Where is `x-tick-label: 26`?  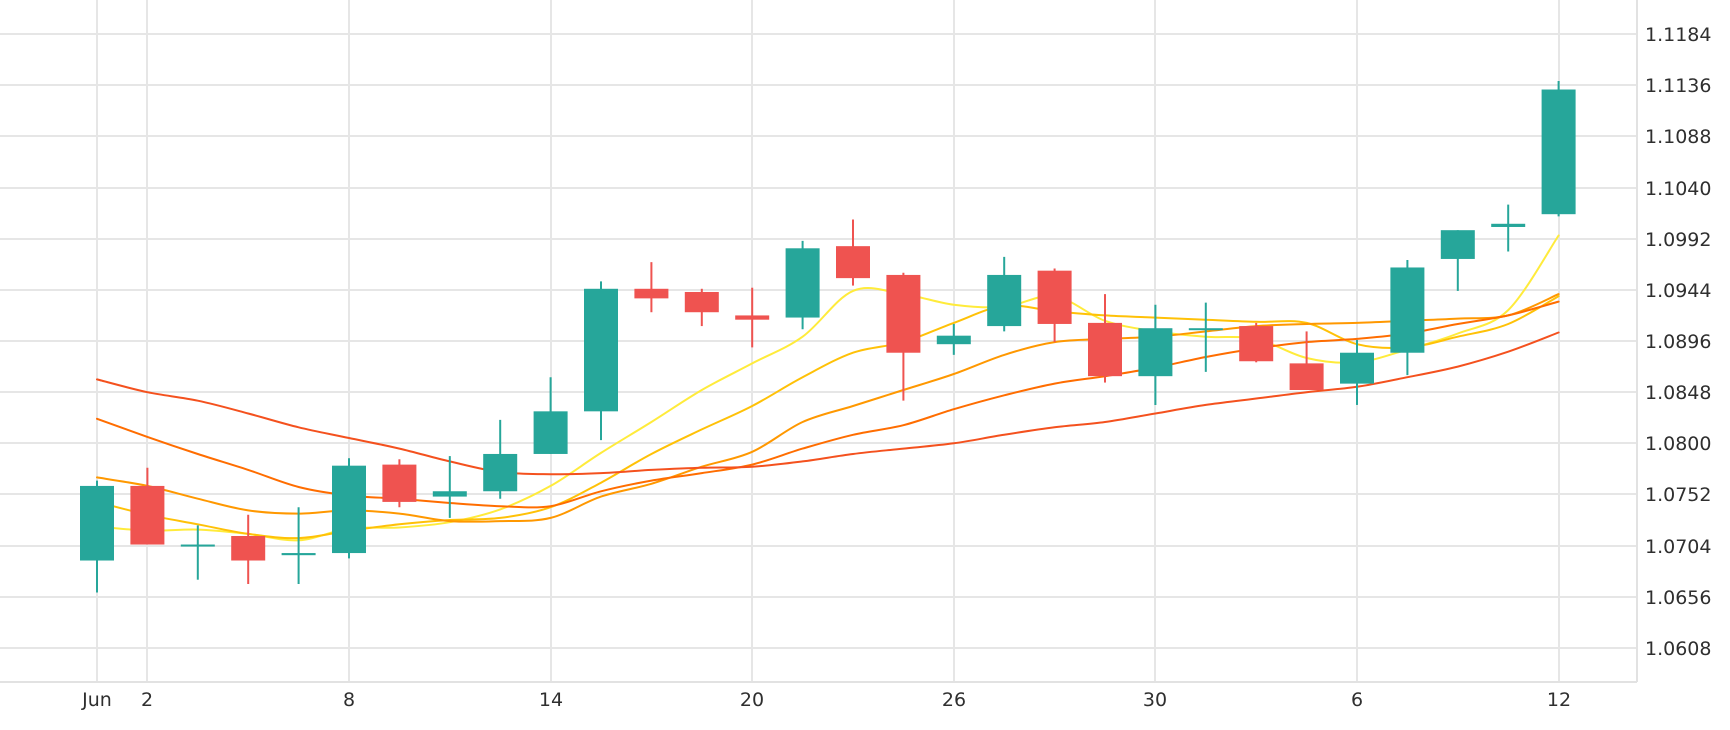
x-tick-label: 26 is located at coordinates (954, 700).